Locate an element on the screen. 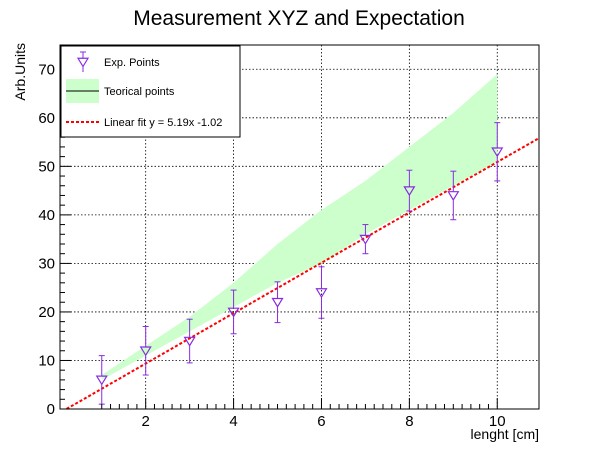 The height and width of the screenshot is (455, 598). x-tick-label: 8 is located at coordinates (409, 421).